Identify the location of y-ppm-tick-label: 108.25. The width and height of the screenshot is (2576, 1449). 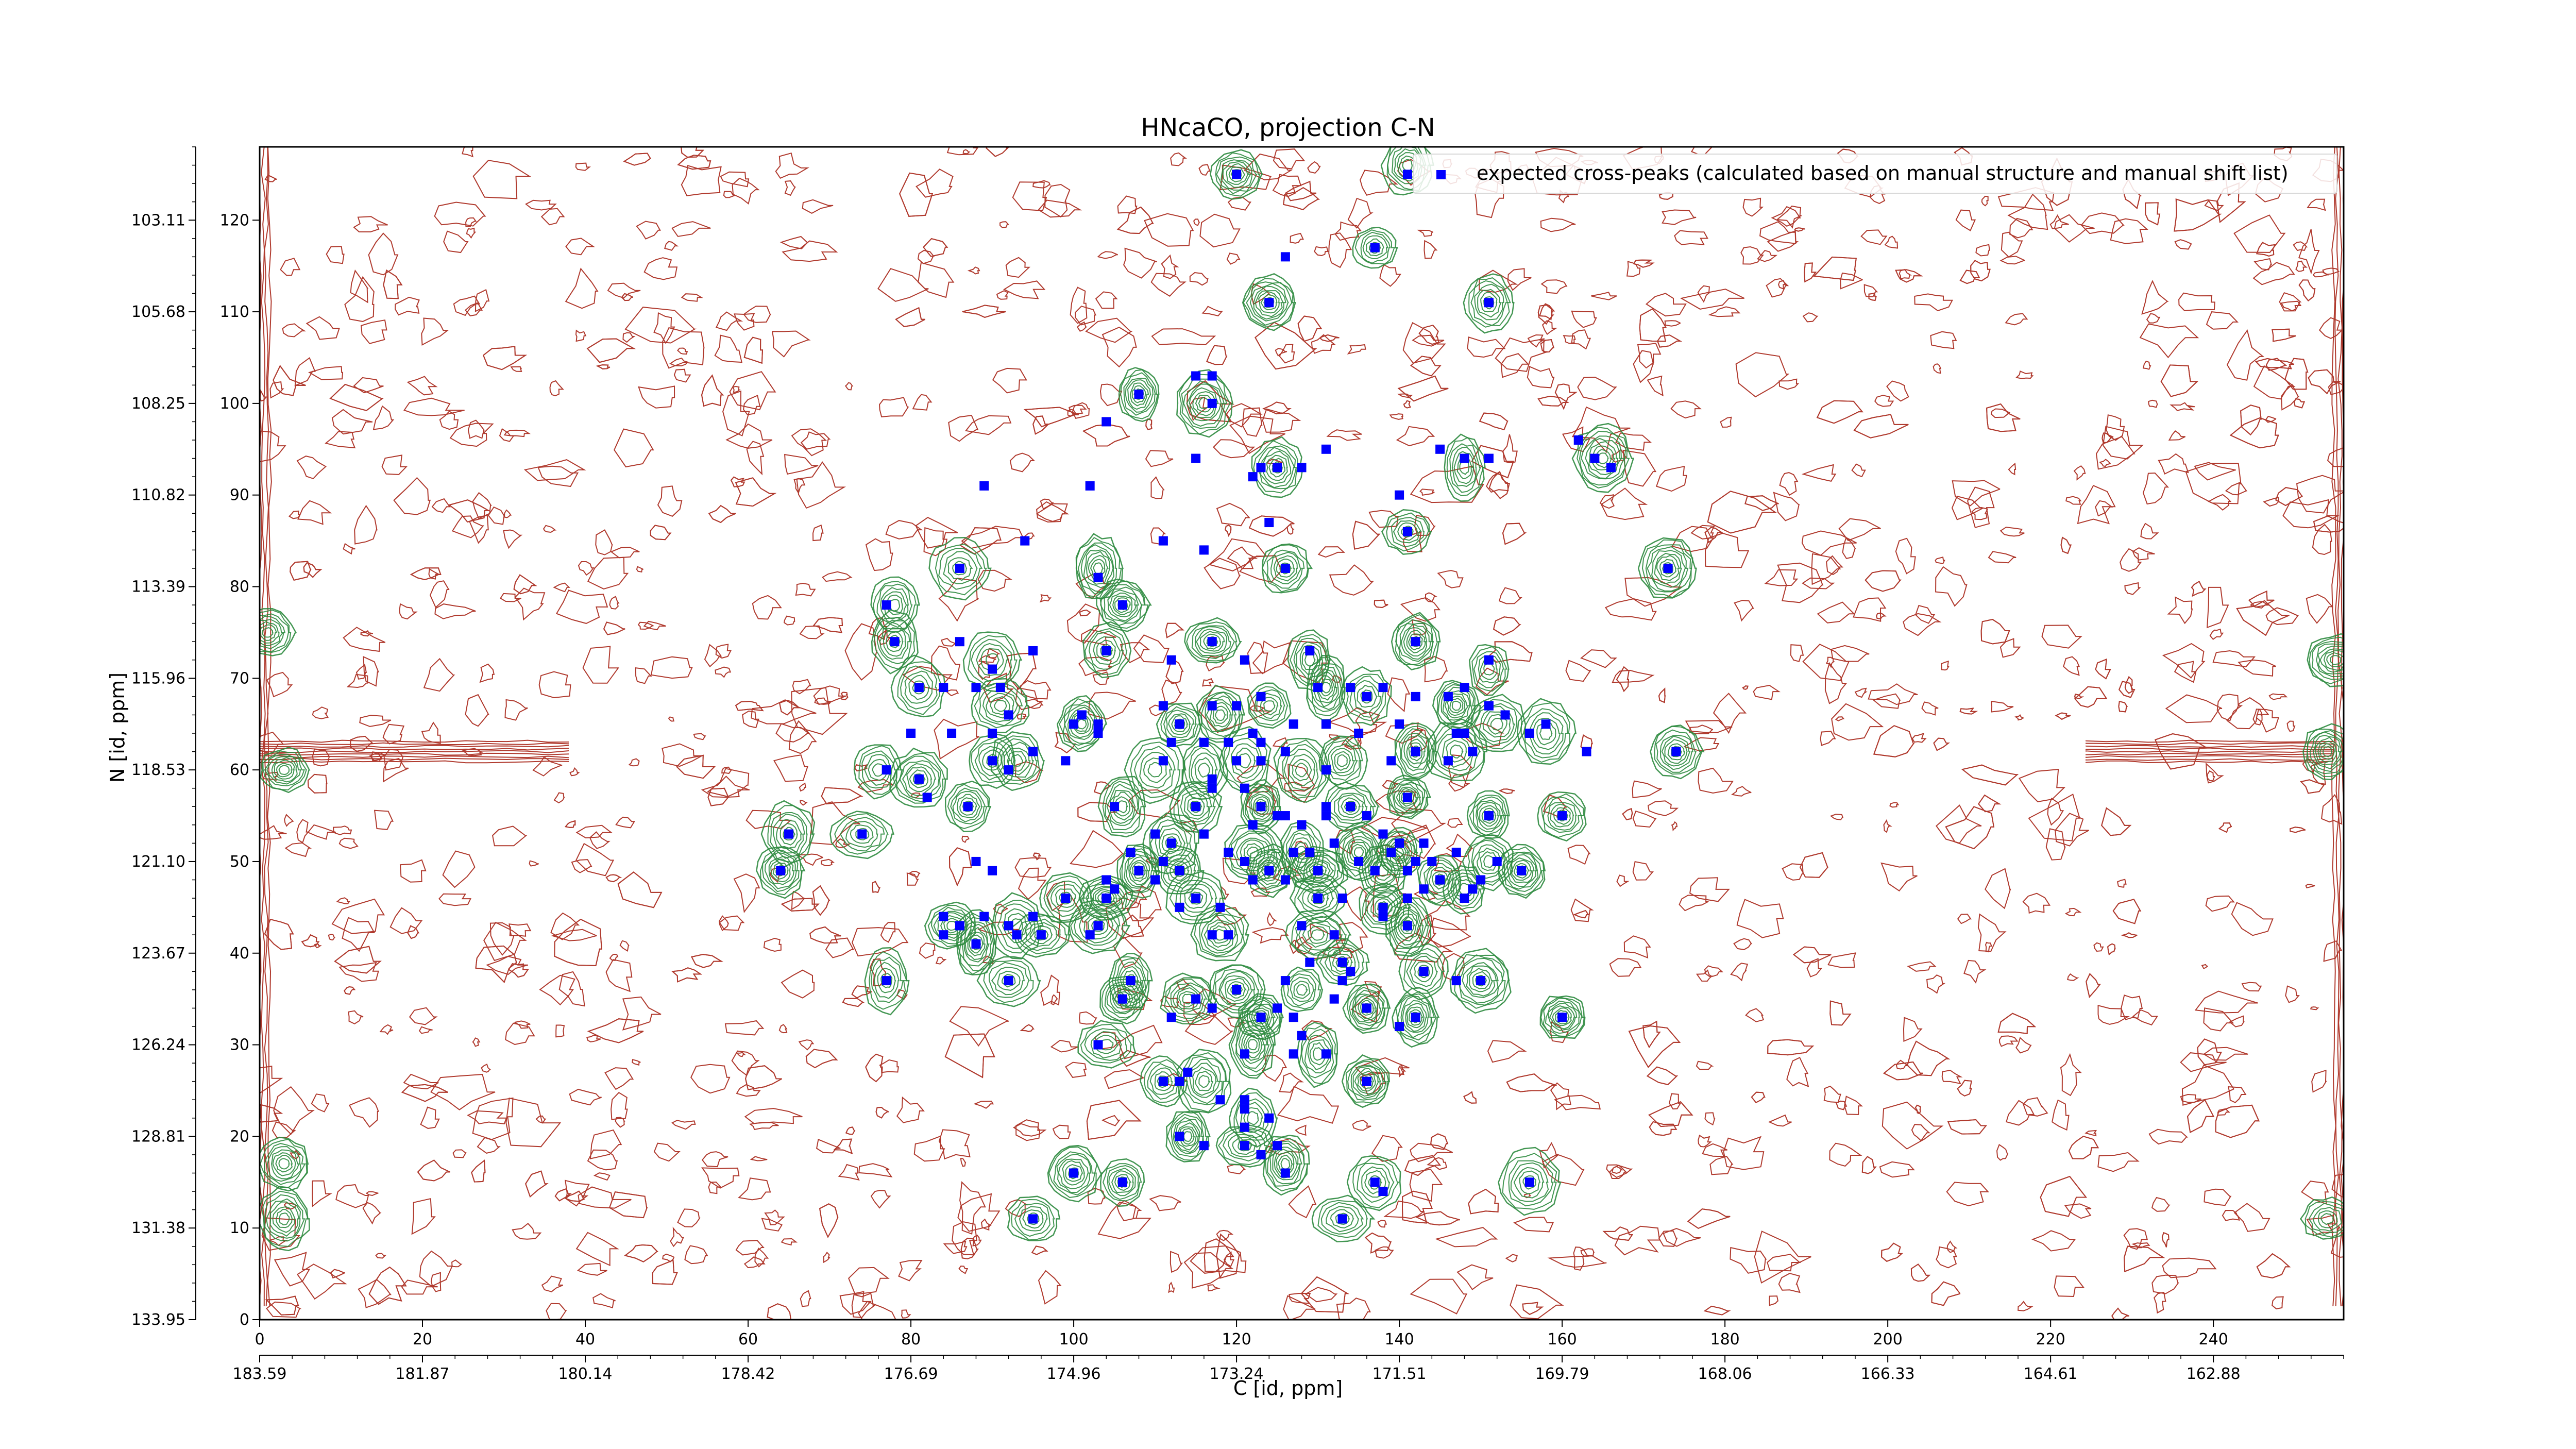
(158, 404).